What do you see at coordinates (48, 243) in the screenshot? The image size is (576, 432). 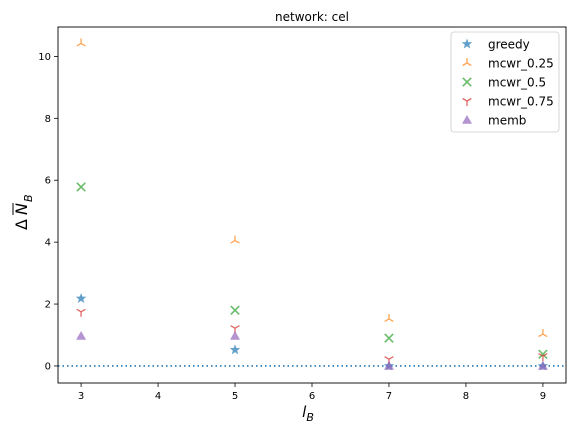 I see `y-tick-label: 4` at bounding box center [48, 243].